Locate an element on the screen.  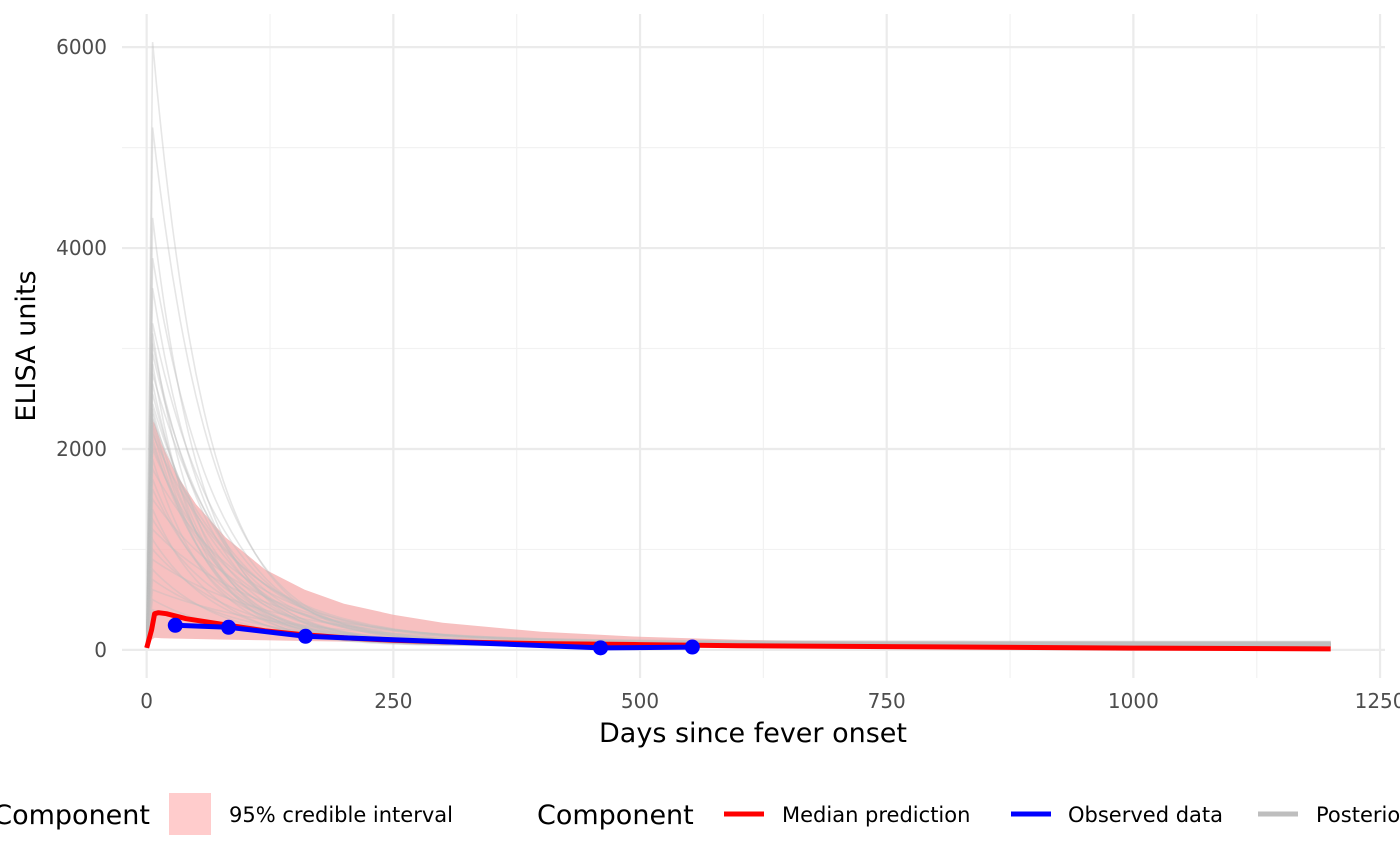
x-tick-label: 1250 is located at coordinates (1377, 701).